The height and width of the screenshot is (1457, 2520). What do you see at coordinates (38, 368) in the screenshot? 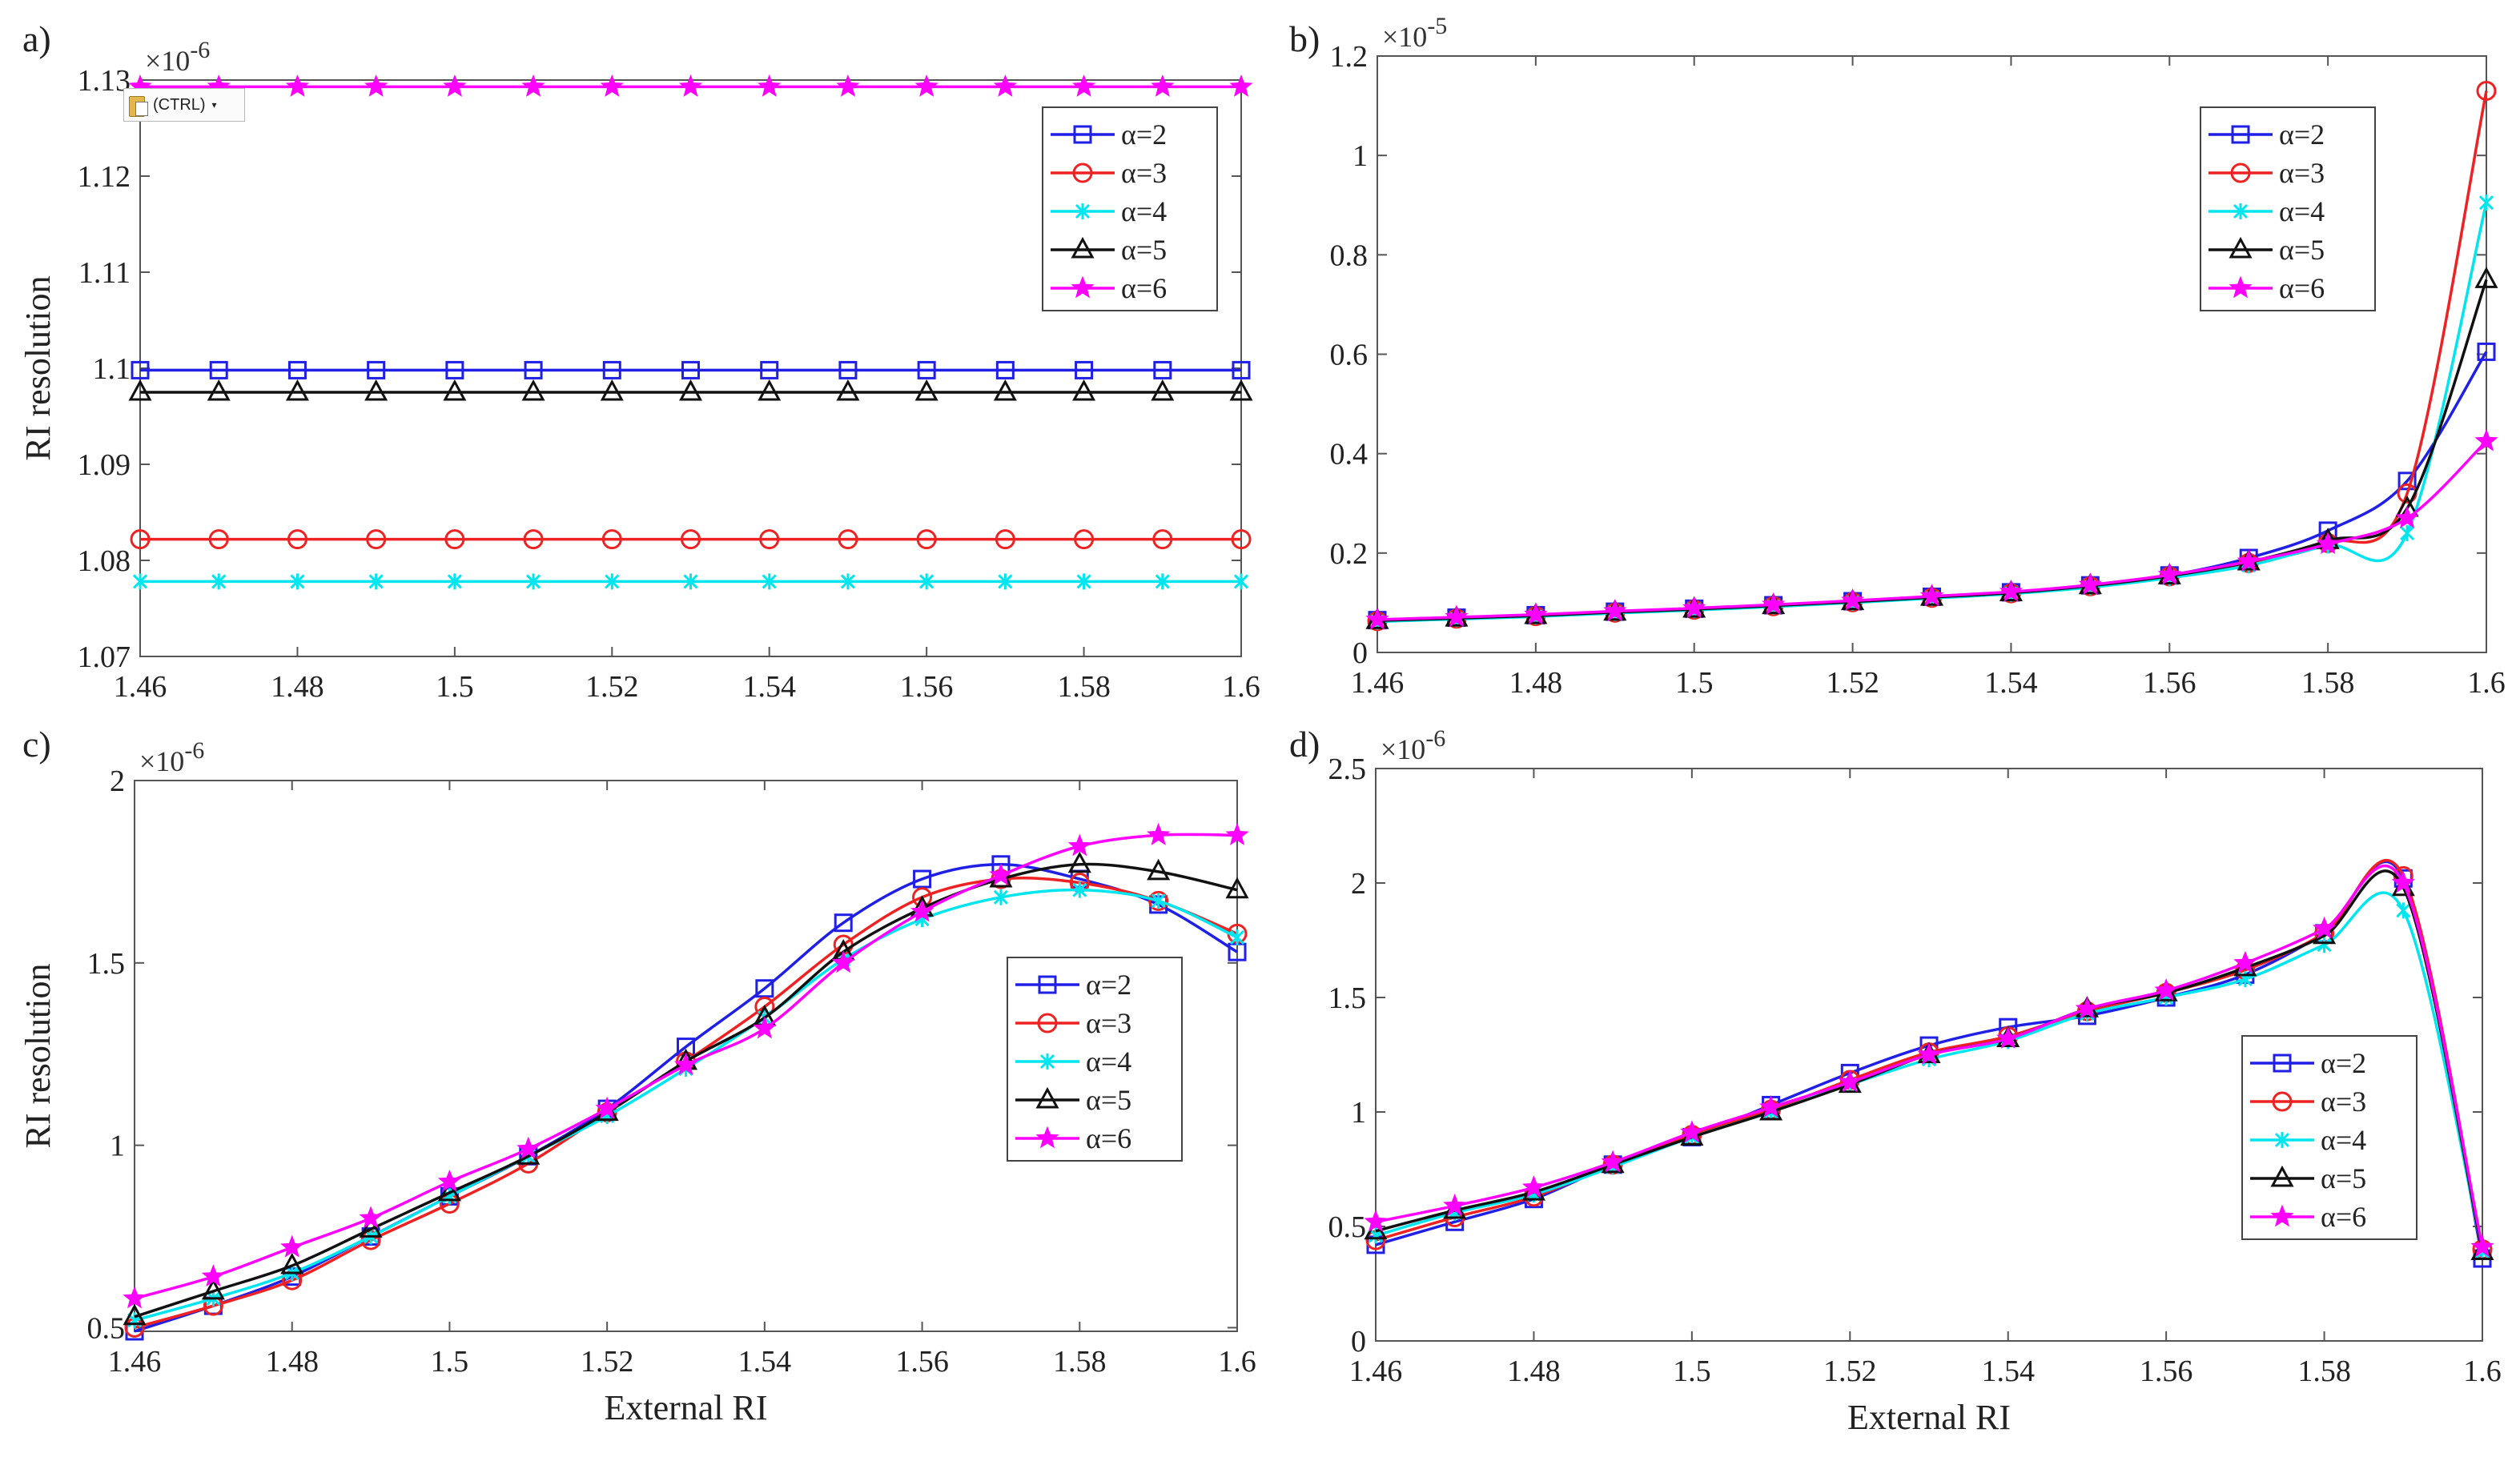
I see `y-axis-label: RI resolution` at bounding box center [38, 368].